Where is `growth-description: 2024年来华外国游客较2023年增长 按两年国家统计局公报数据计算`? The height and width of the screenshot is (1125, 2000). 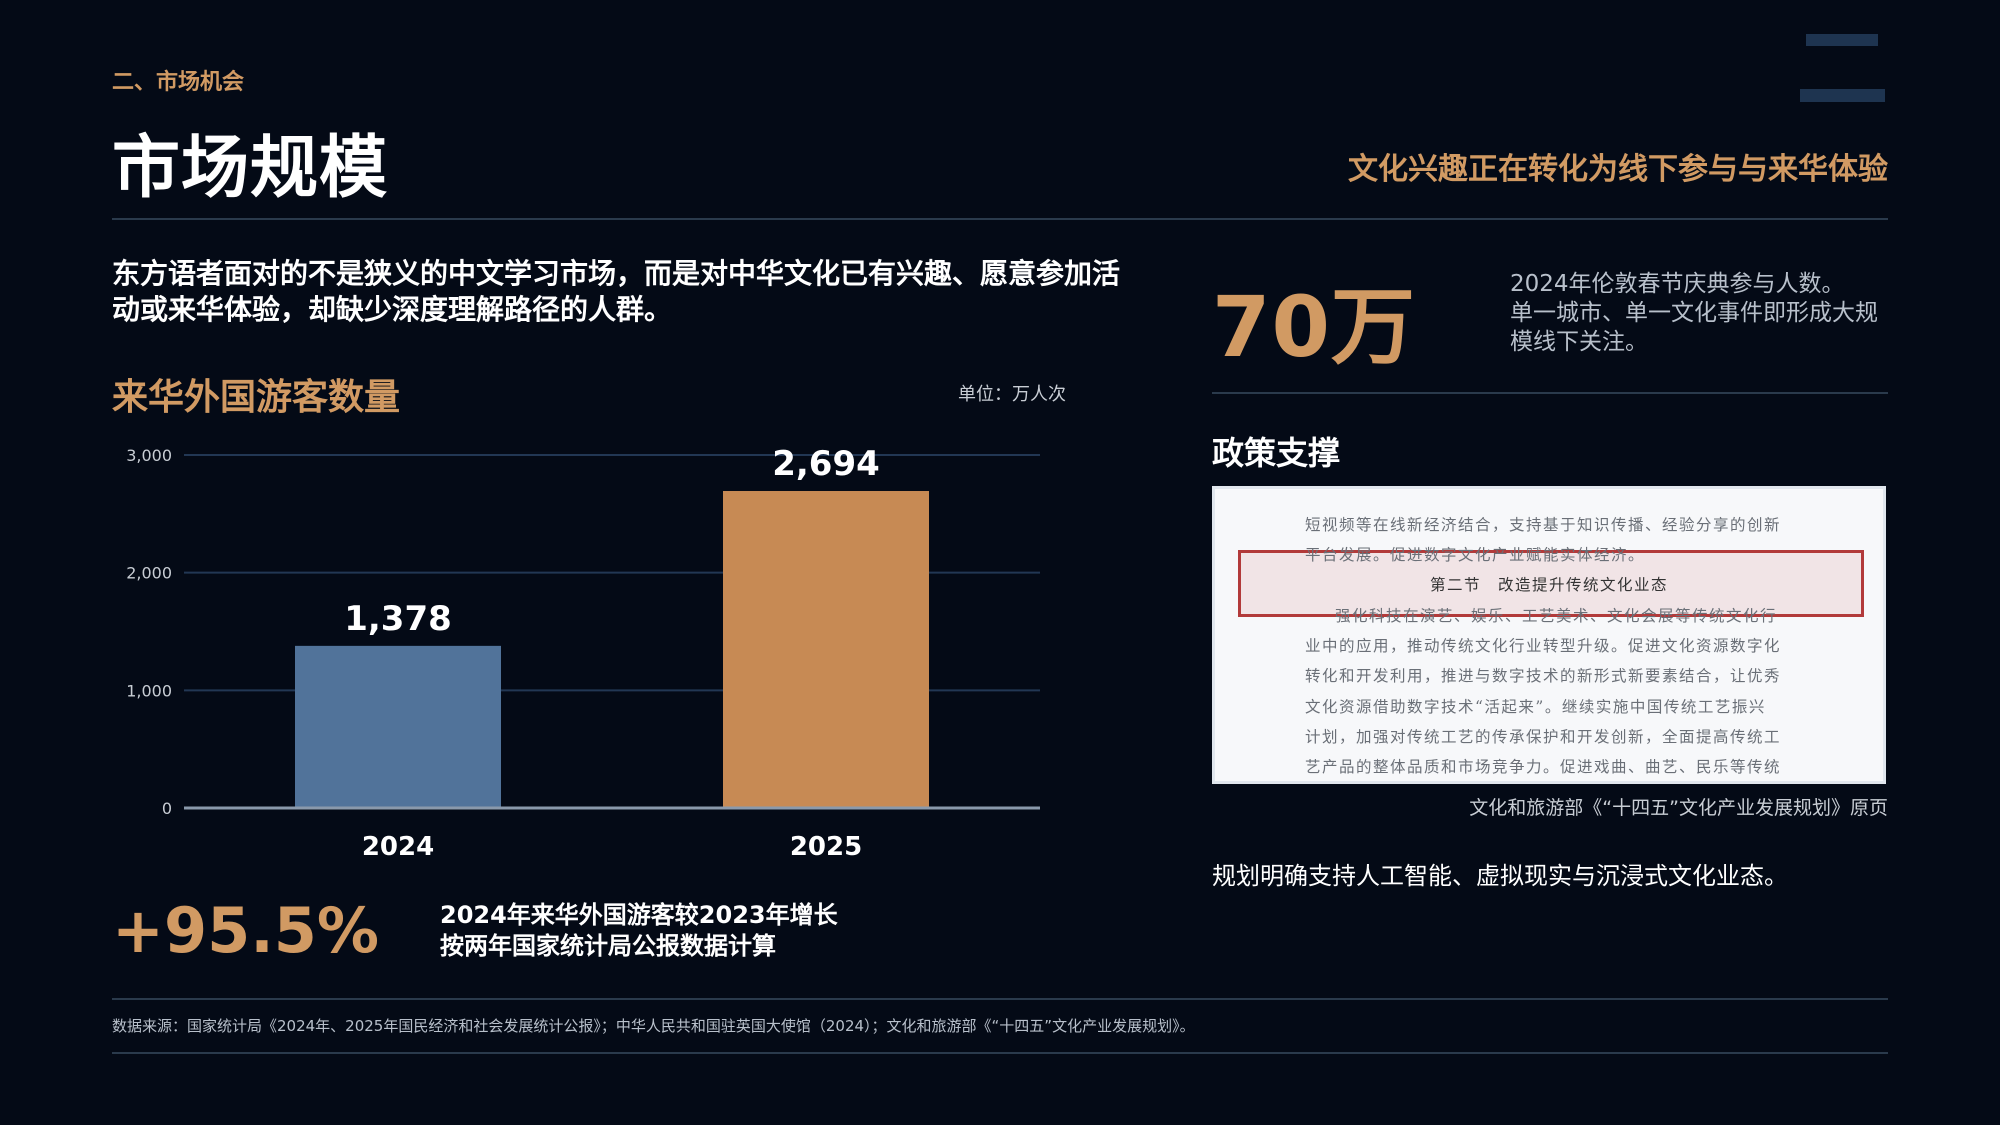 growth-description: 2024年来华外国游客较2023年增长 按两年国家统计局公报数据计算 is located at coordinates (639, 931).